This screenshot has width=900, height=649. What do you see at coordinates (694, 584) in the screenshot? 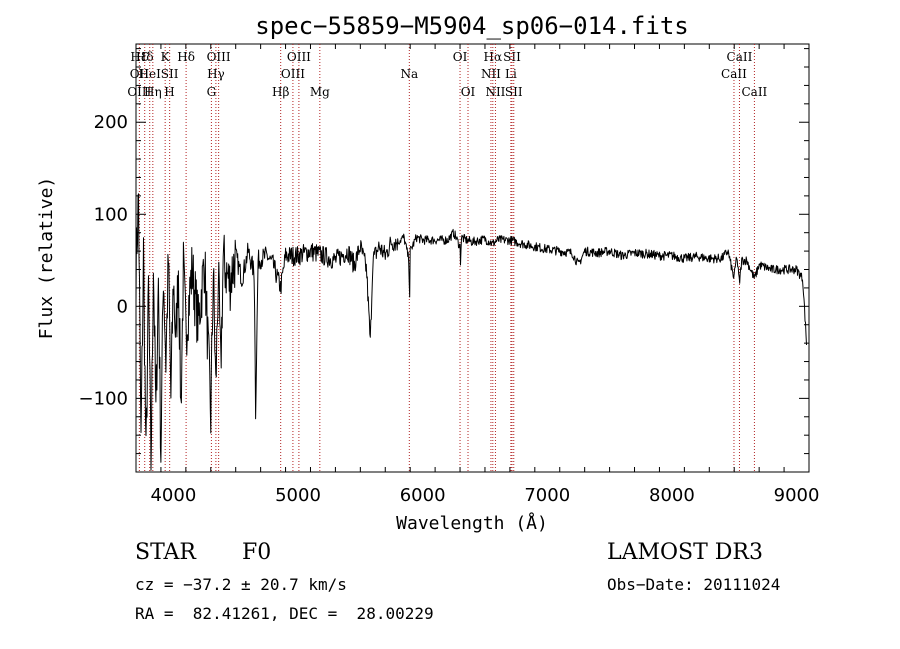
I see `obs-date-readout: Obs−Date: 20111024` at bounding box center [694, 584].